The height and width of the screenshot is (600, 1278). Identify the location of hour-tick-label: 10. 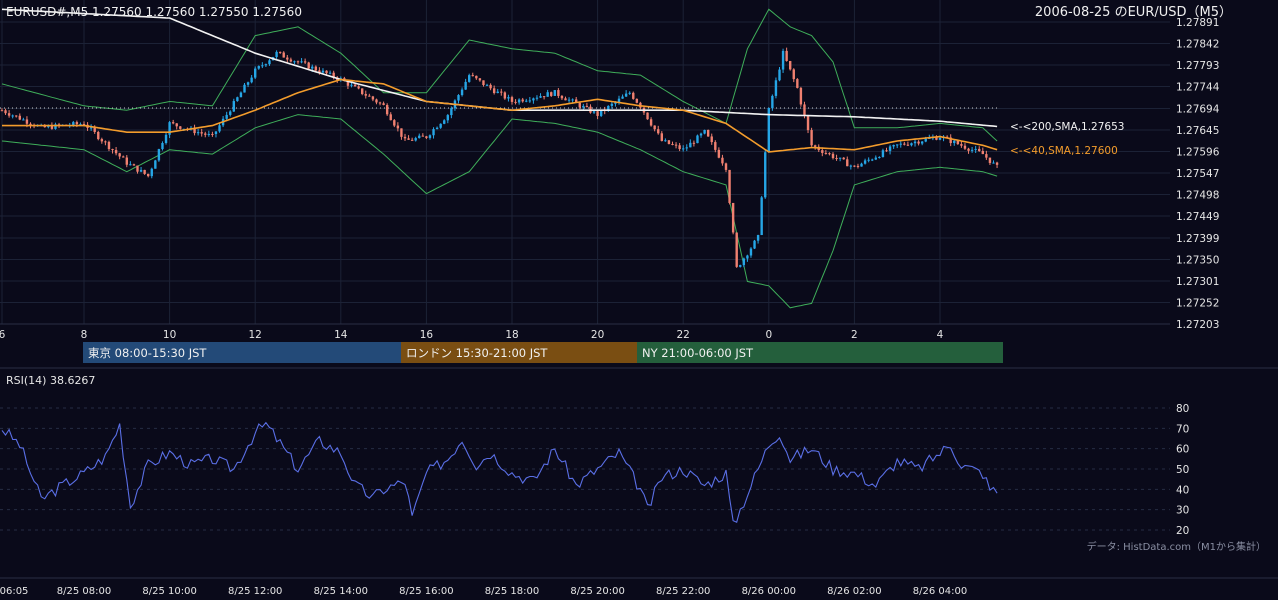
(169, 335).